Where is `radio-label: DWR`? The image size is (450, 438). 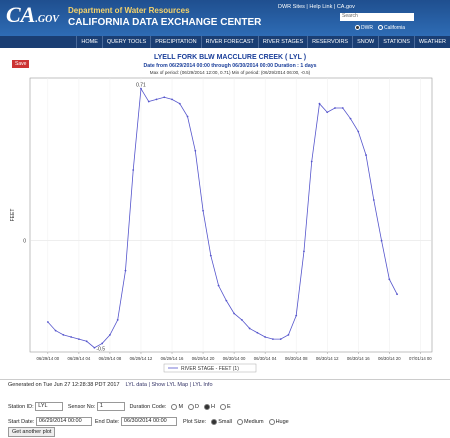
radio-label: DWR is located at coordinates (367, 28).